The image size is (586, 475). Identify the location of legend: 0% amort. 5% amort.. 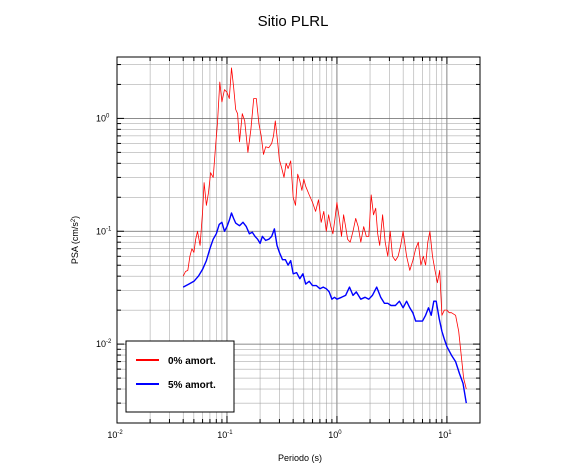
(180, 376).